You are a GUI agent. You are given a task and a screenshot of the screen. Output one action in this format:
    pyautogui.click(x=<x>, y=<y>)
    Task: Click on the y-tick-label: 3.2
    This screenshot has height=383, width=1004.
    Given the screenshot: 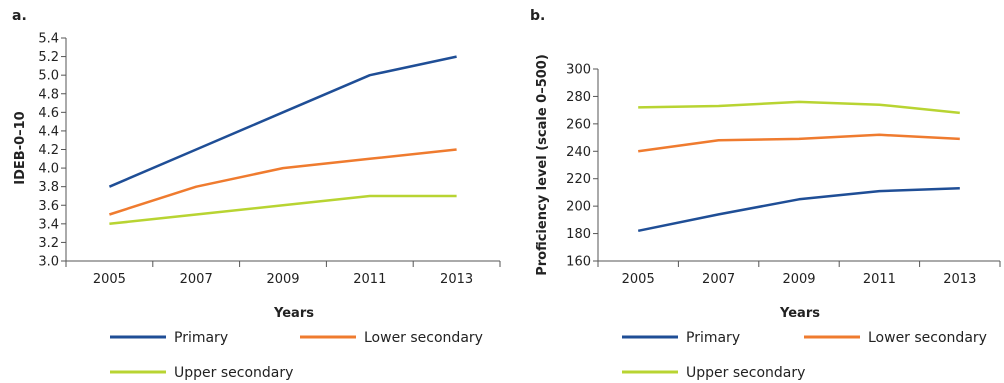 What is the action you would take?
    pyautogui.click(x=48, y=243)
    